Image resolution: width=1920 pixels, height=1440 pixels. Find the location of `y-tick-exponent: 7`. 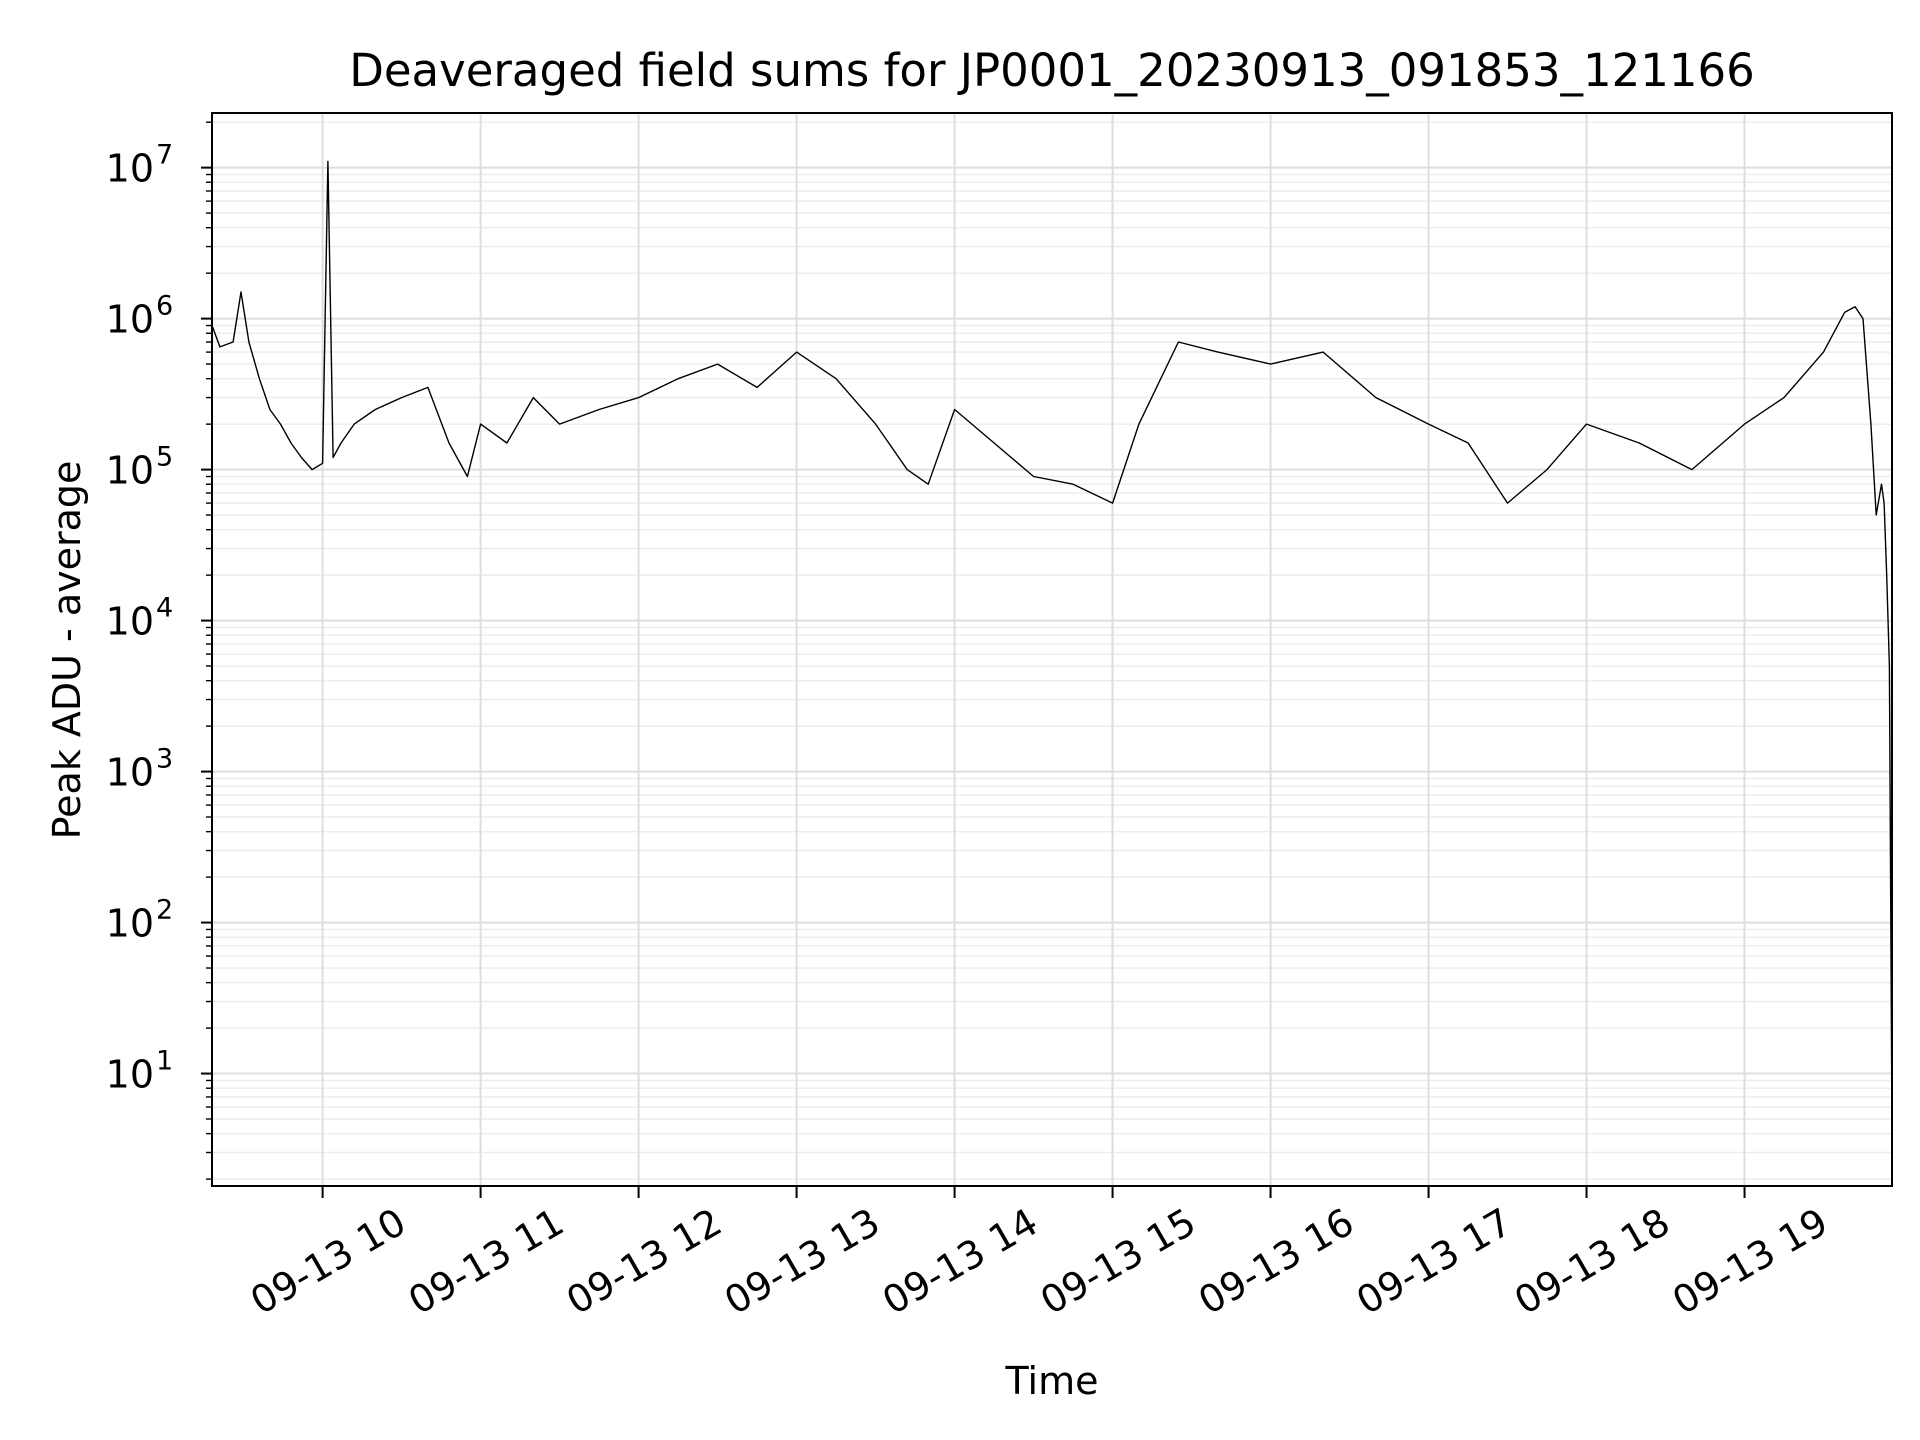

y-tick-exponent: 7 is located at coordinates (164, 155).